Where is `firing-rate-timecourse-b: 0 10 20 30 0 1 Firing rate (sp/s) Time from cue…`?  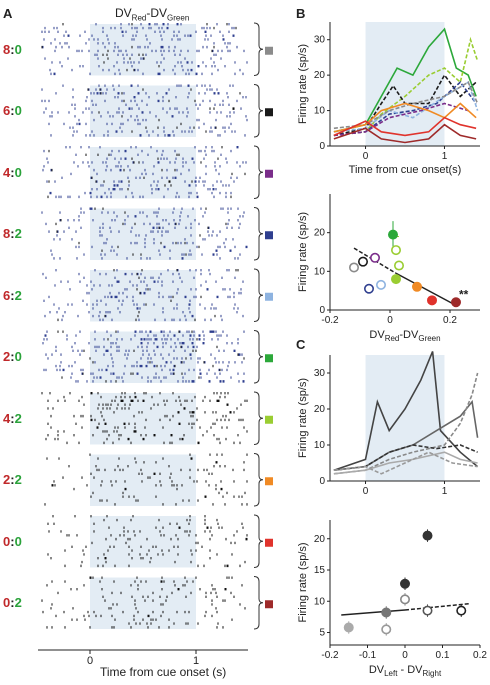
firing-rate-timecourse-b: 0 10 20 30 0 1 Firing rate (sp/s) Time from cue… is located at coordinates (388, 99).